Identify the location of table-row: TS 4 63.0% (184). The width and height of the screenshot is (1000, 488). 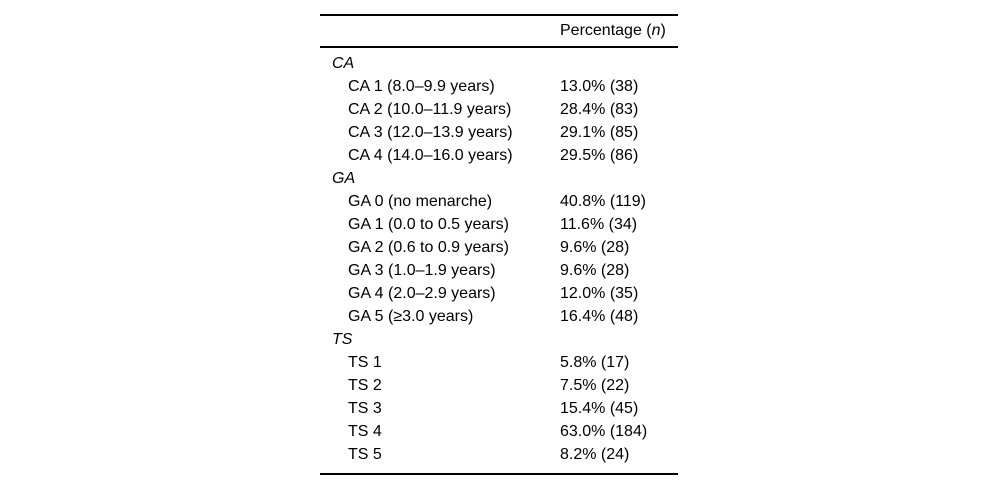
(499, 431).